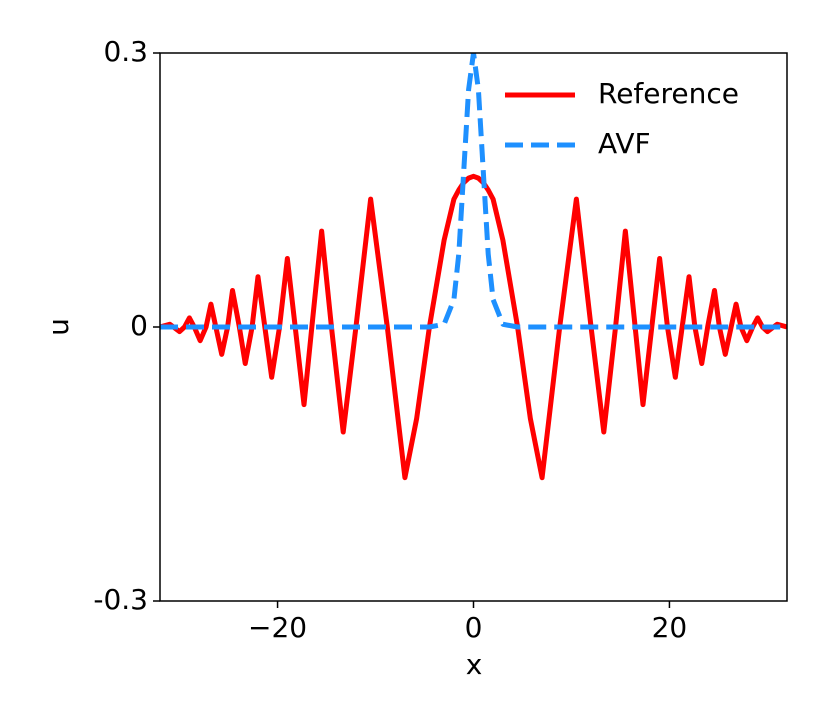 The image size is (830, 727). I want to click on x-tick-label: 0, so click(474, 627).